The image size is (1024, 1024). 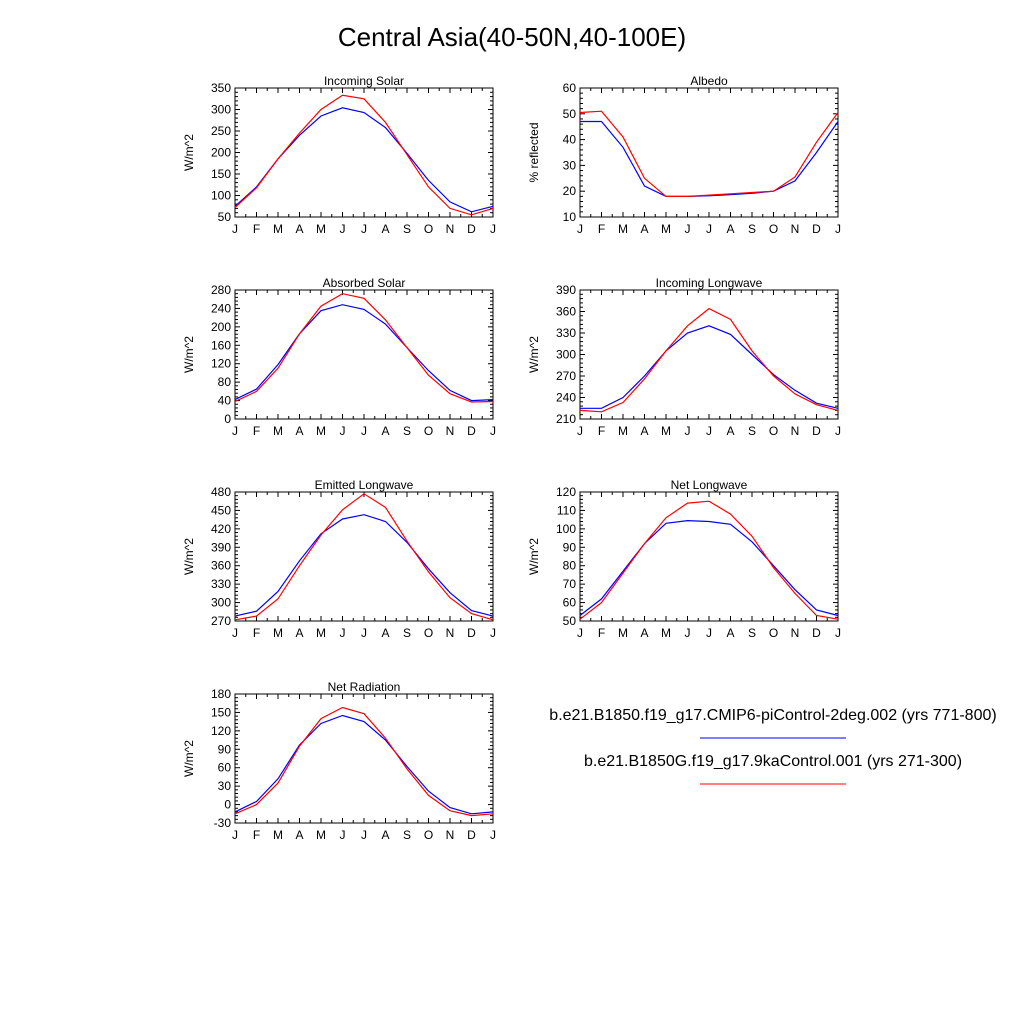 What do you see at coordinates (221, 712) in the screenshot?
I see `y-tick-label: 150` at bounding box center [221, 712].